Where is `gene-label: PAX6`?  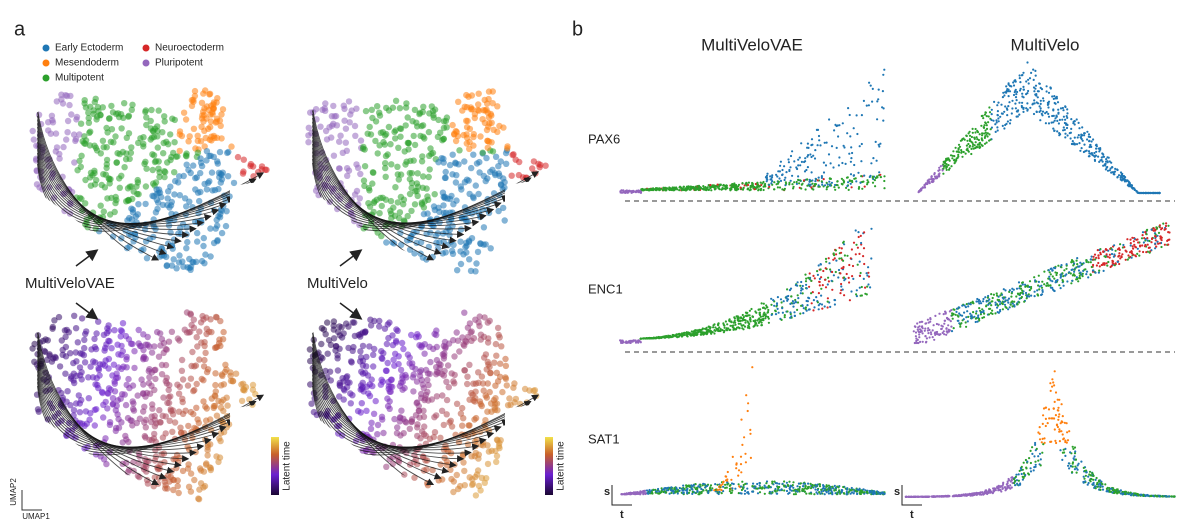
gene-label: PAX6 is located at coordinates (604, 138).